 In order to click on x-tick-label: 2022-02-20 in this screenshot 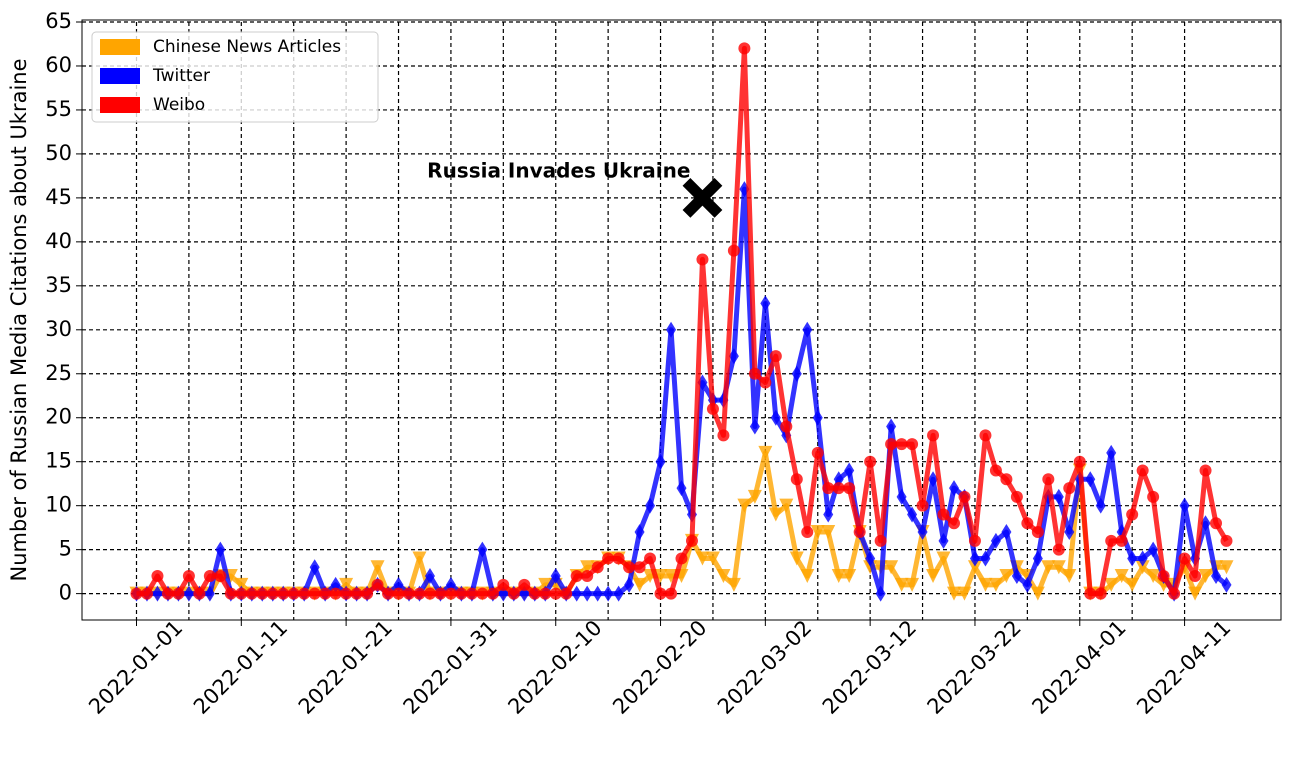, I will do `click(659, 667)`.